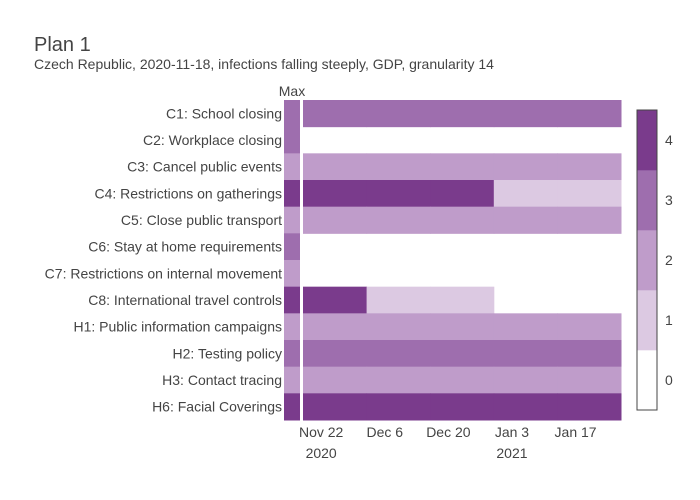 Image resolution: width=700 pixels, height=500 pixels. Describe the element at coordinates (448, 432) in the screenshot. I see `x-tick-label: Dec 20` at that location.